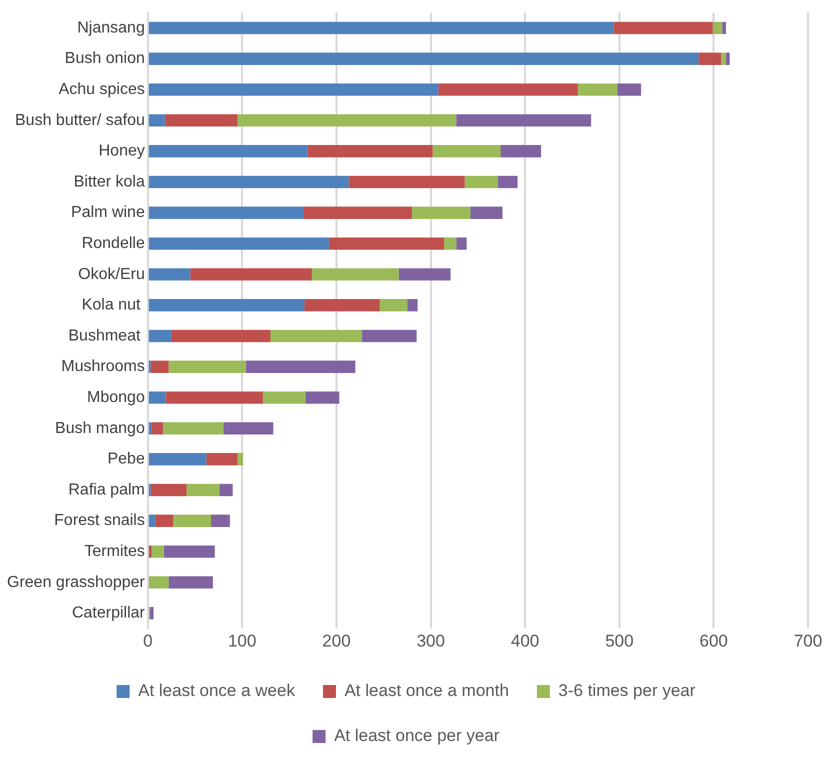  I want to click on x-tick-label: 300, so click(430, 640).